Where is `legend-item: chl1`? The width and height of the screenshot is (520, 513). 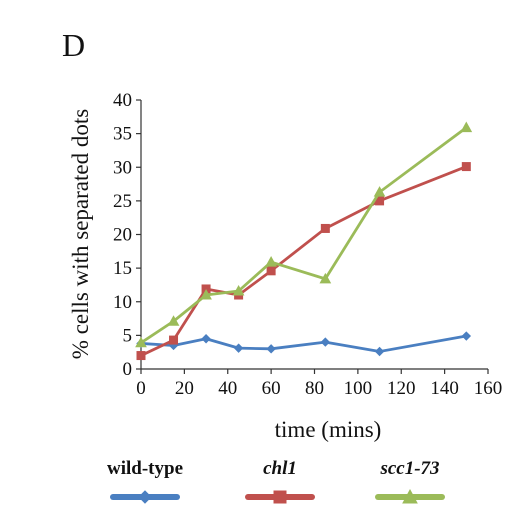 legend-item: chl1 is located at coordinates (280, 481).